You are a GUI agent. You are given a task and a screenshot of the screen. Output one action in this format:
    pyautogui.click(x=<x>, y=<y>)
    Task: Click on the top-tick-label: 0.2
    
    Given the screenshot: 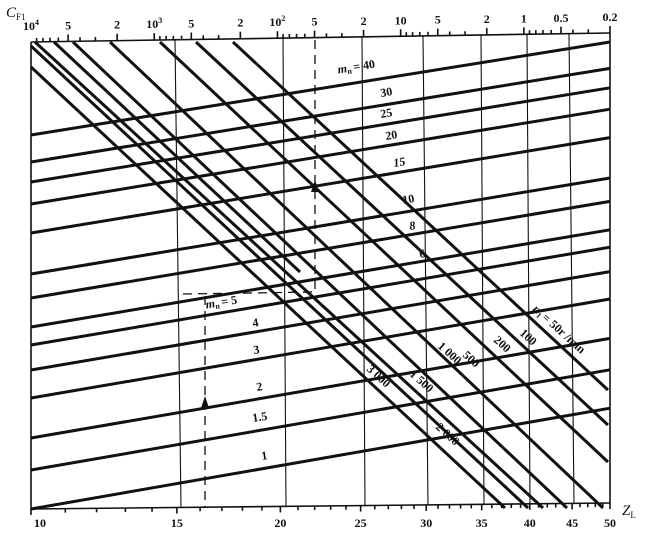 What is the action you would take?
    pyautogui.click(x=610, y=17)
    